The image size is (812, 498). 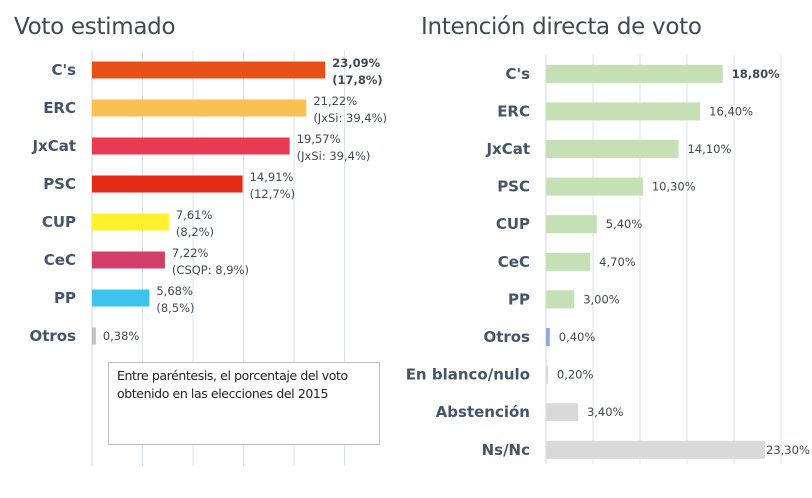 What do you see at coordinates (319, 139) in the screenshot?
I see `chart0-data-label: 19,57%` at bounding box center [319, 139].